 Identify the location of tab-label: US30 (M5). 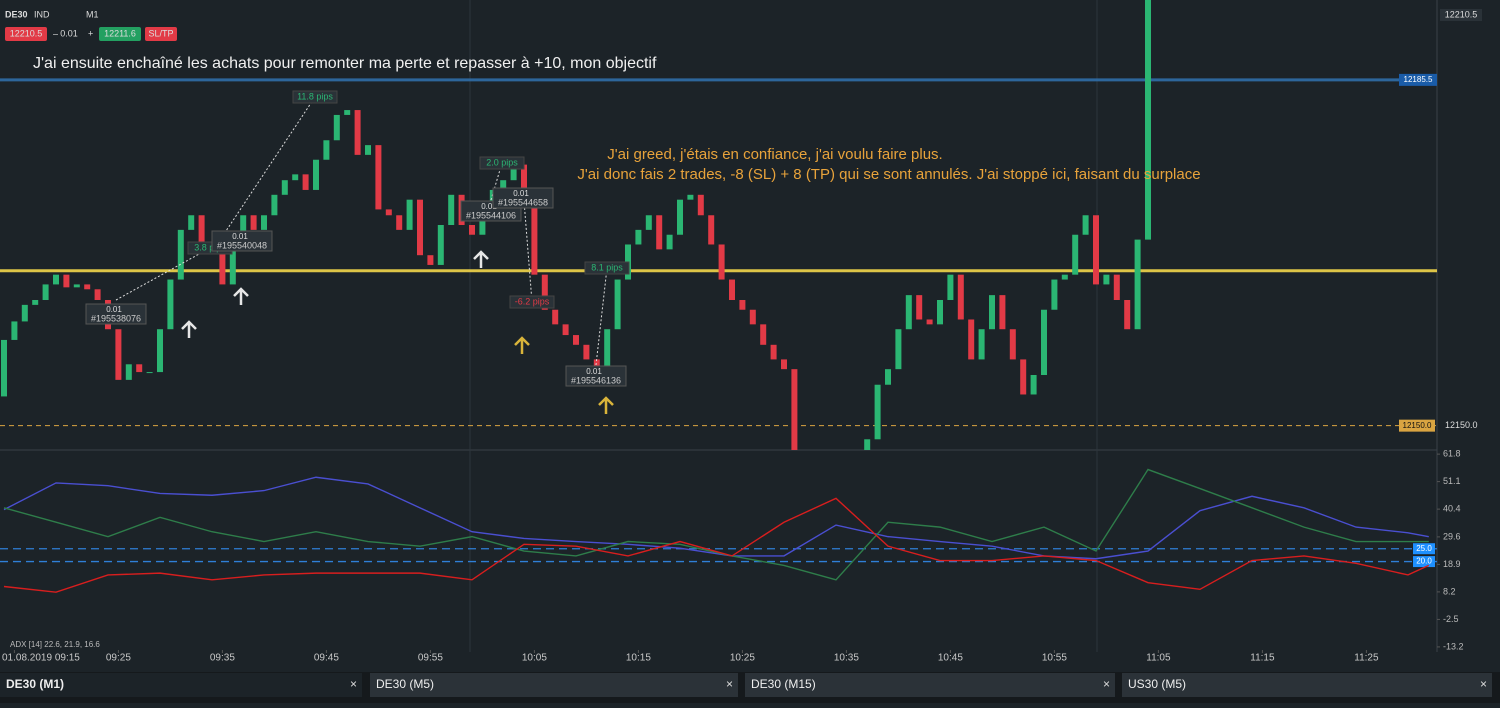
(1157, 684).